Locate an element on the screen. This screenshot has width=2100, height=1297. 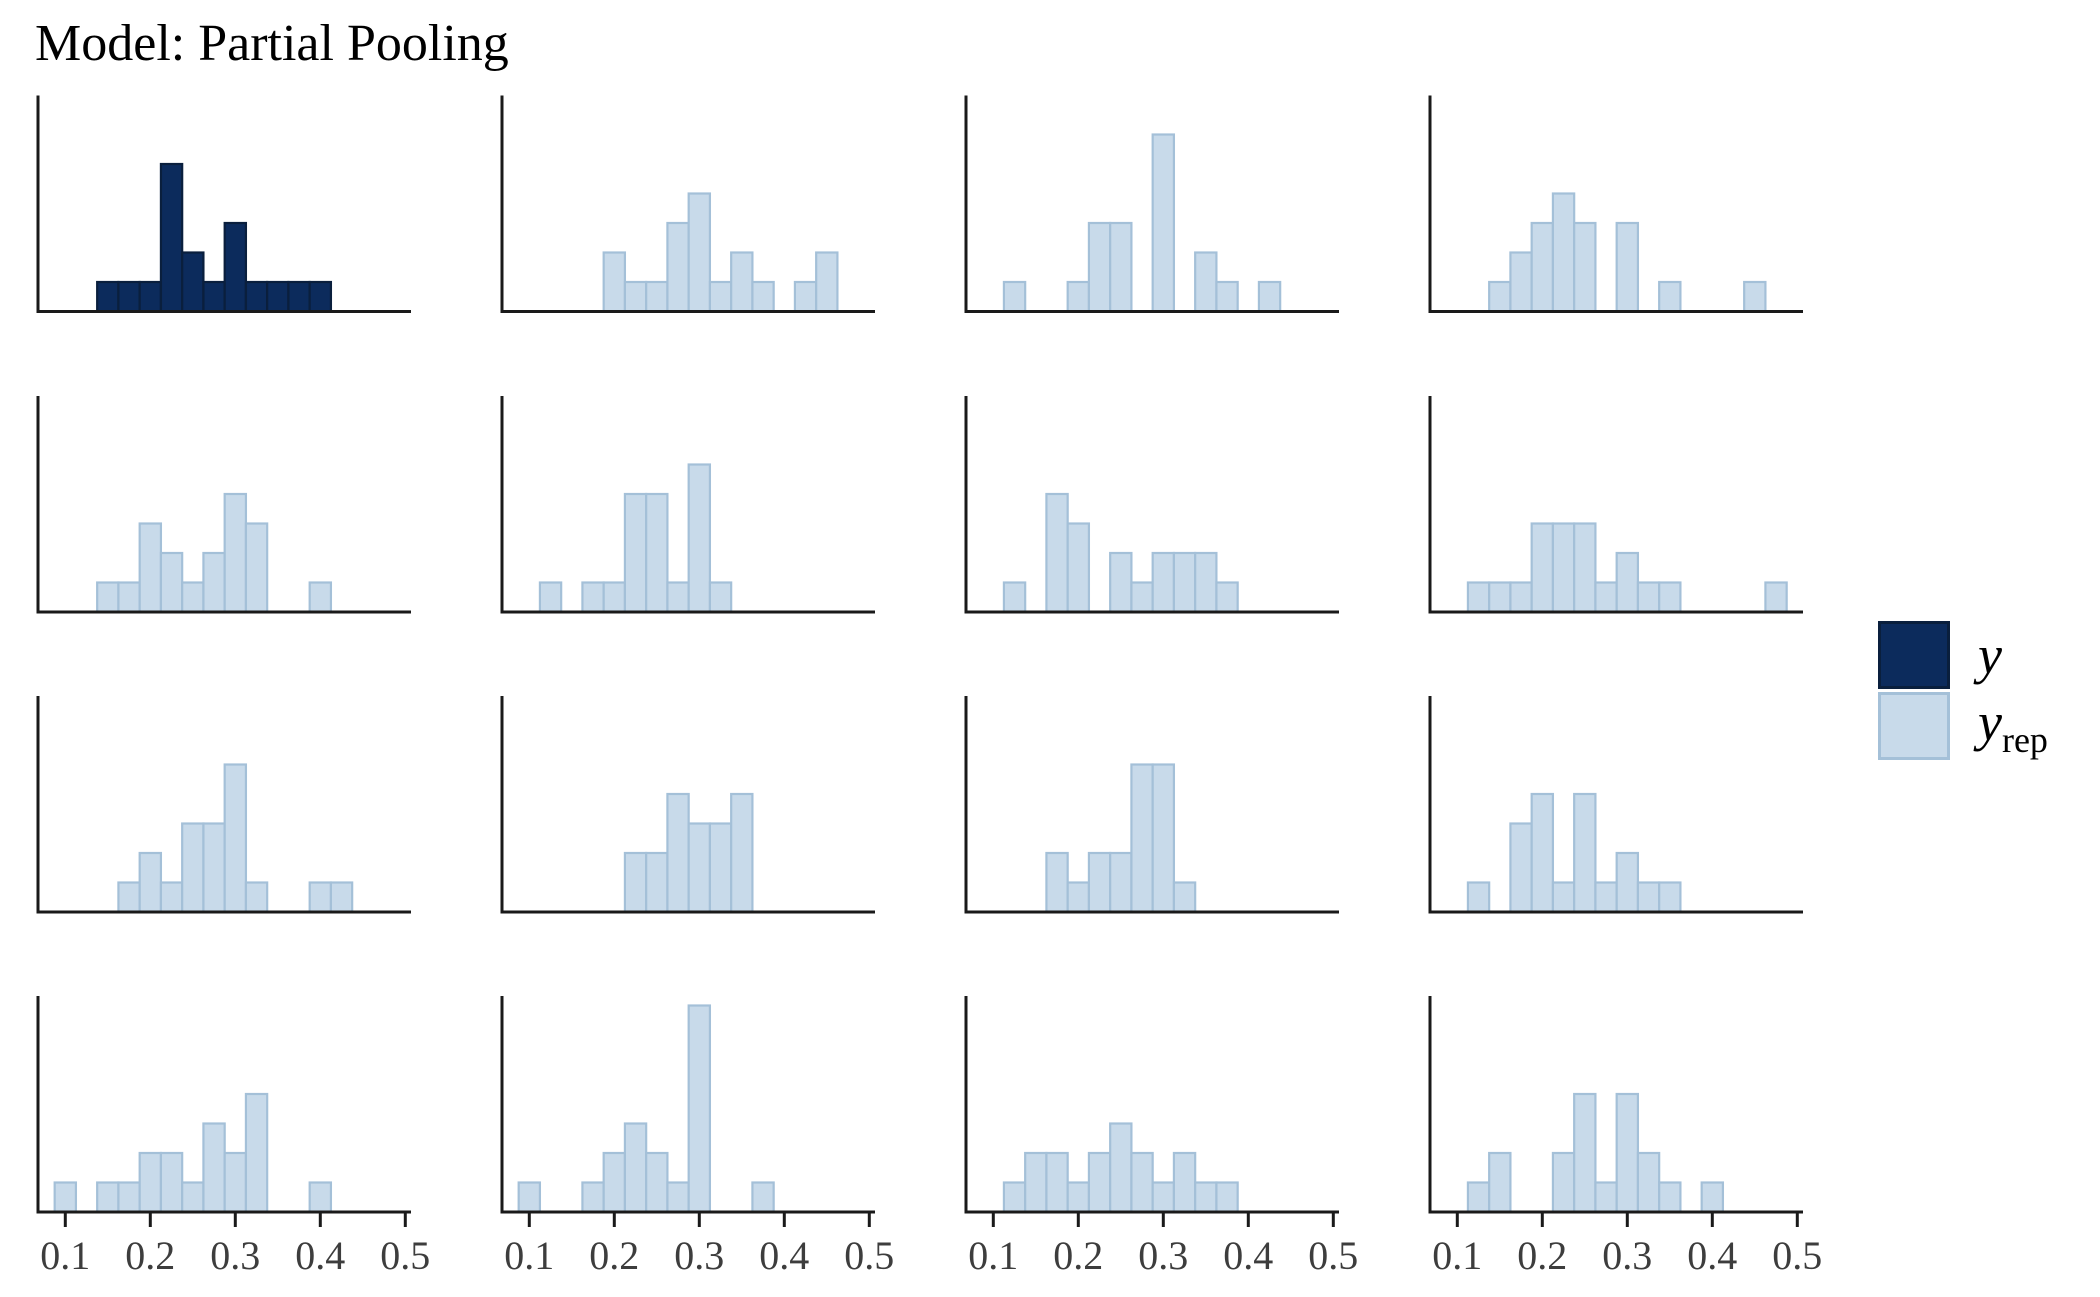
legend-label-y: y is located at coordinates (1990, 655).